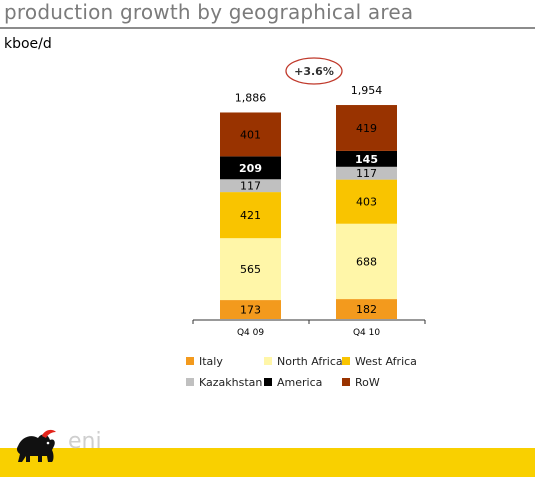 The width and height of the screenshot is (535, 477). I want to click on legend-item-west-africa: West Africa, so click(379, 361).